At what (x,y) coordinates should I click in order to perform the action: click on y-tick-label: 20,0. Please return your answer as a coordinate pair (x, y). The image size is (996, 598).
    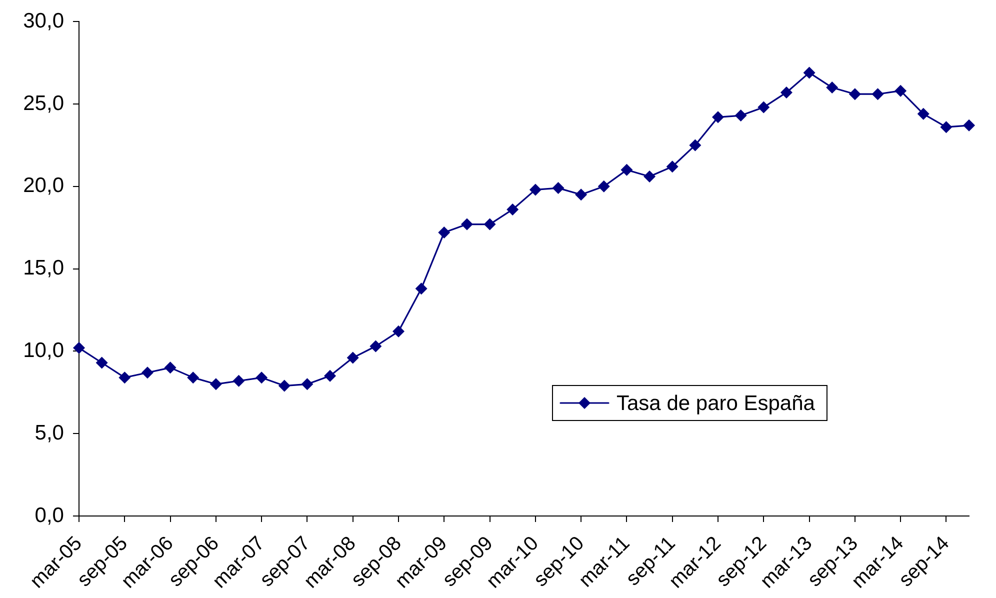
    Looking at the image, I should click on (43, 186).